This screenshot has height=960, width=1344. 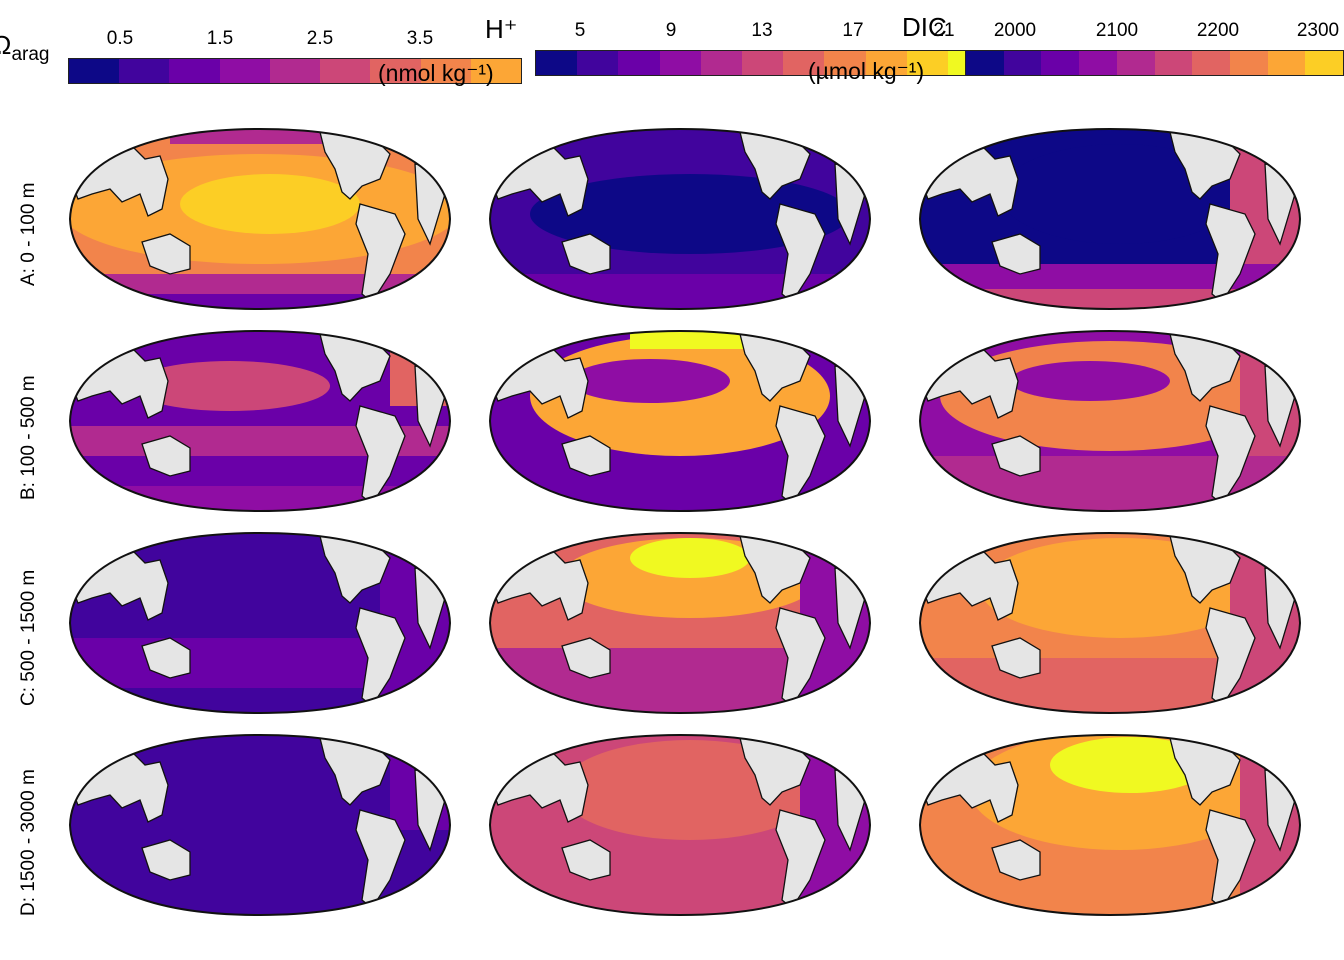 What do you see at coordinates (1218, 31) in the screenshot?
I see `dic-tick: 2200` at bounding box center [1218, 31].